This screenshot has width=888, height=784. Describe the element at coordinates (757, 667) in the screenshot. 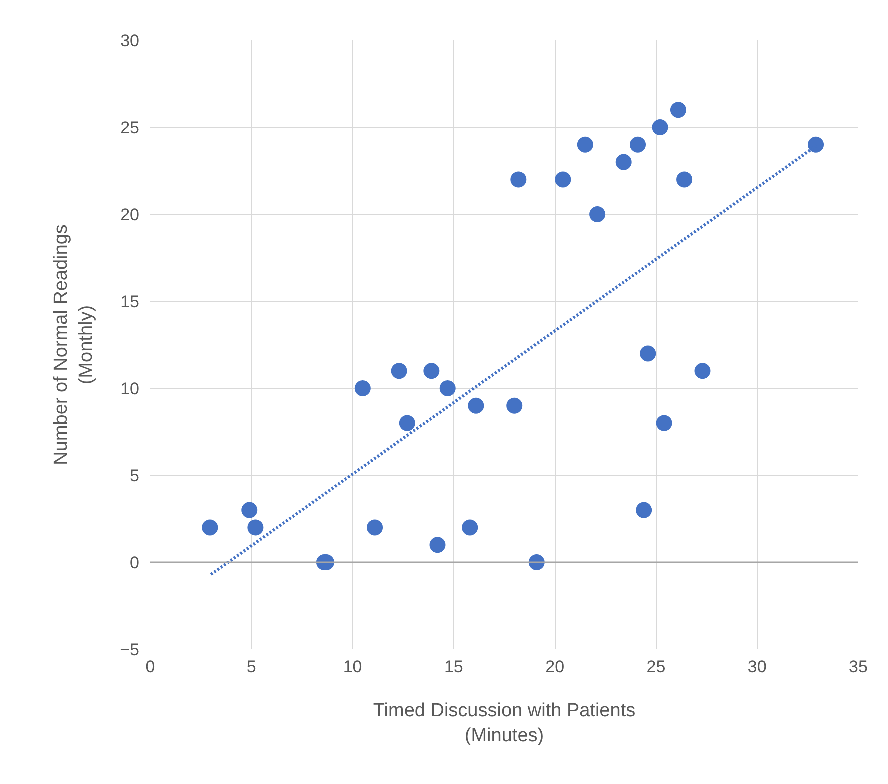

I see `x-tick-label: 30` at that location.